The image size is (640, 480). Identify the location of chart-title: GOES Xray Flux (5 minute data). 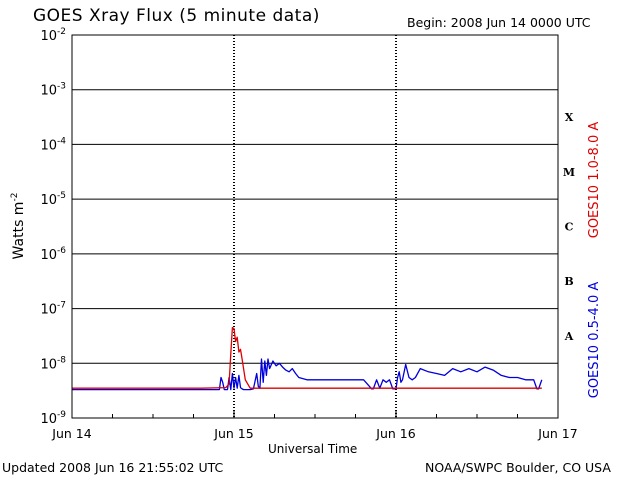
(176, 16).